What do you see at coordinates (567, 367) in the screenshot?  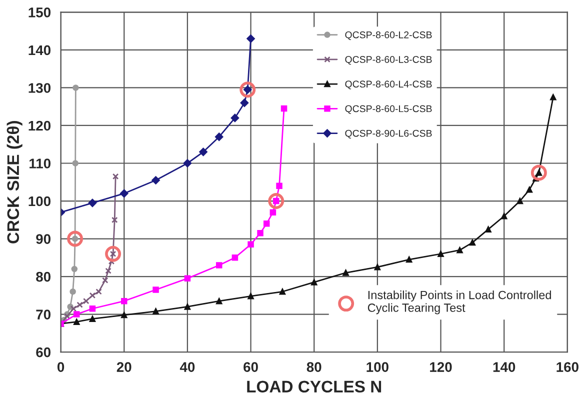 I see `x-tick-label: 160` at bounding box center [567, 367].